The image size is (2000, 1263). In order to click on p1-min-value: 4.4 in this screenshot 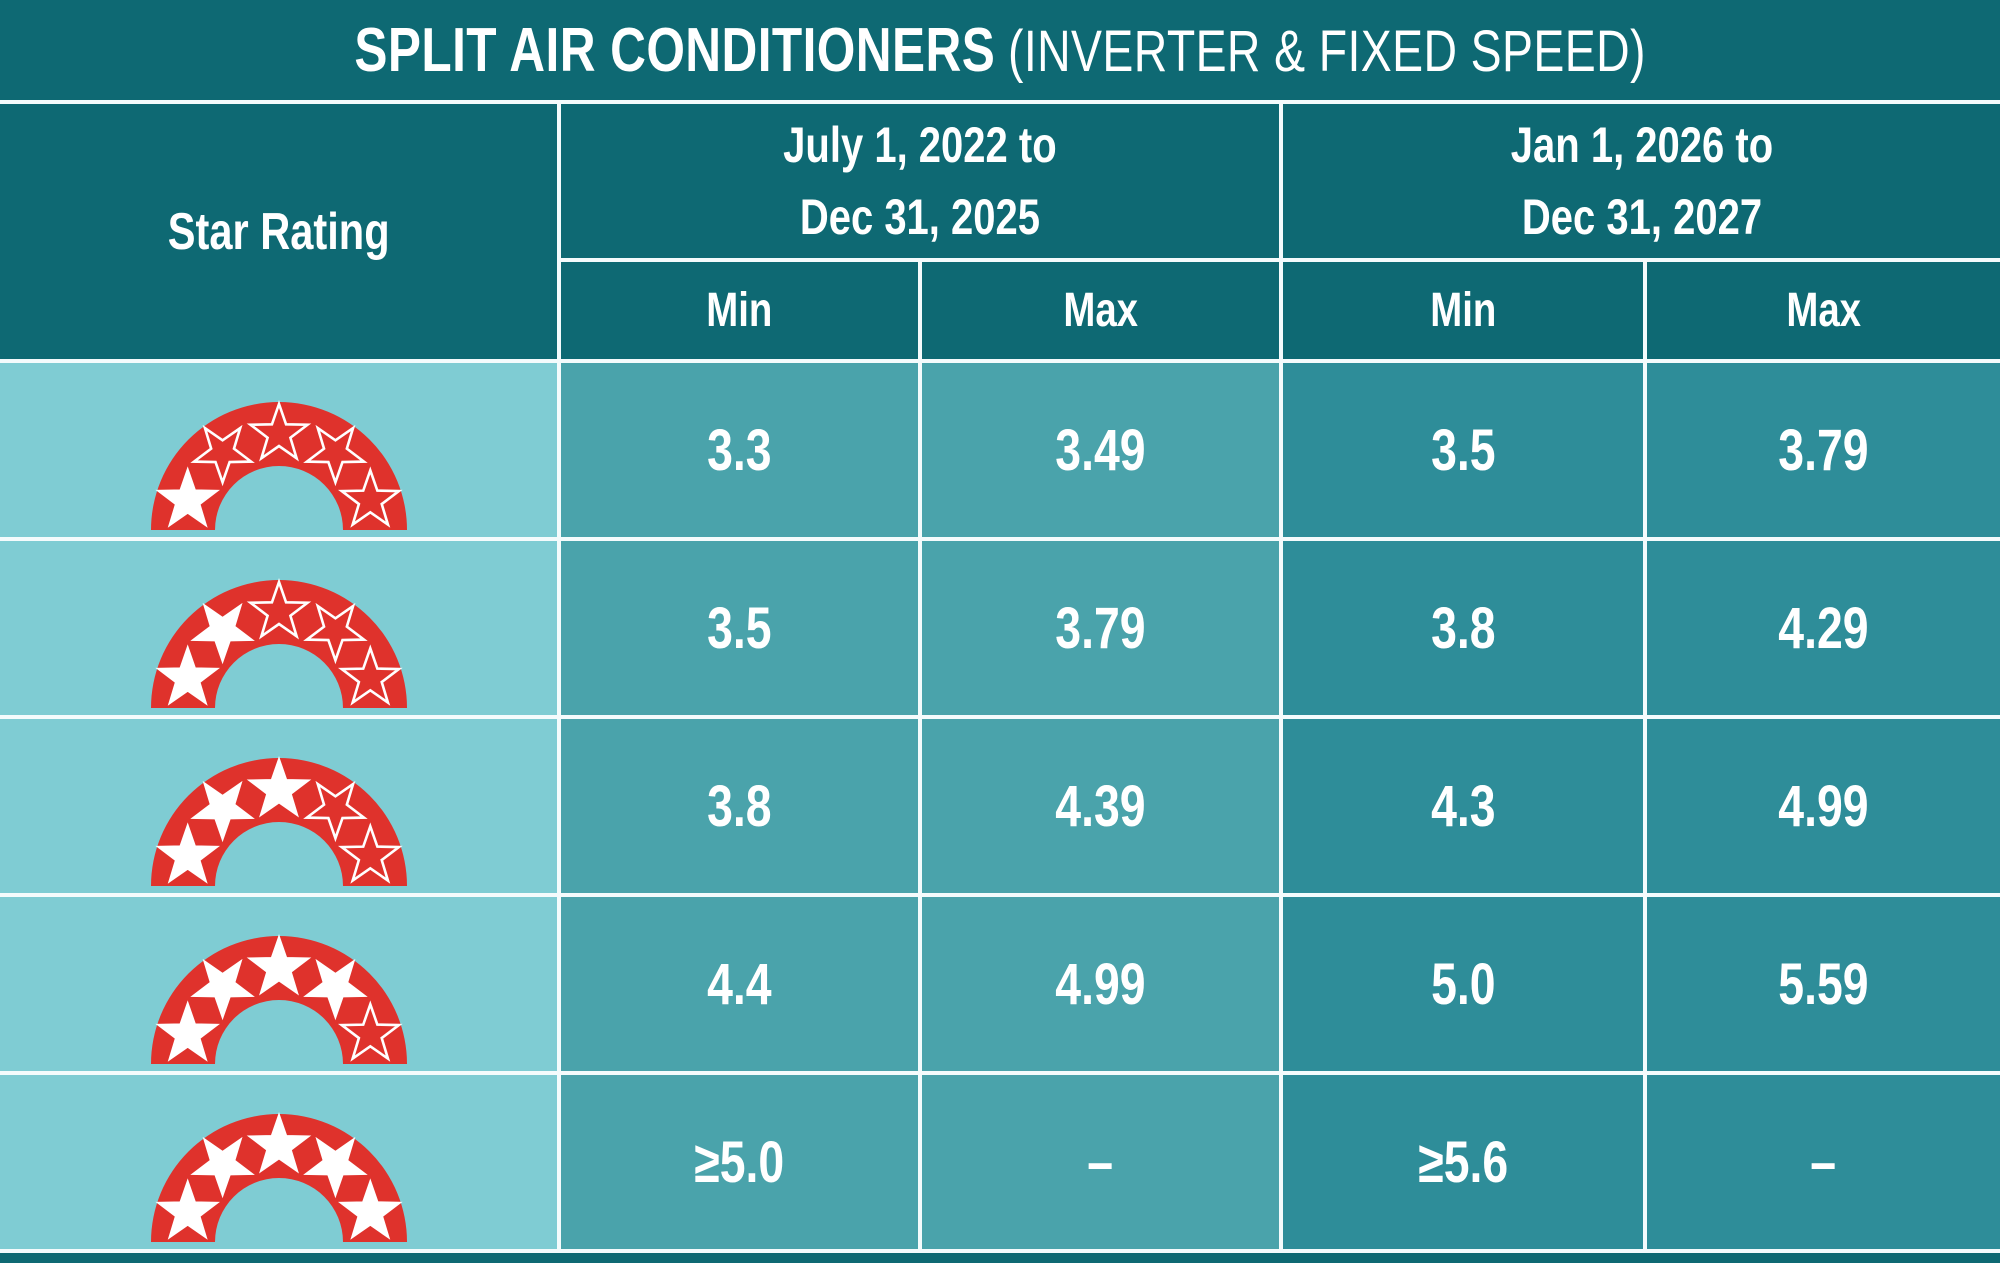, I will do `click(739, 984)`.